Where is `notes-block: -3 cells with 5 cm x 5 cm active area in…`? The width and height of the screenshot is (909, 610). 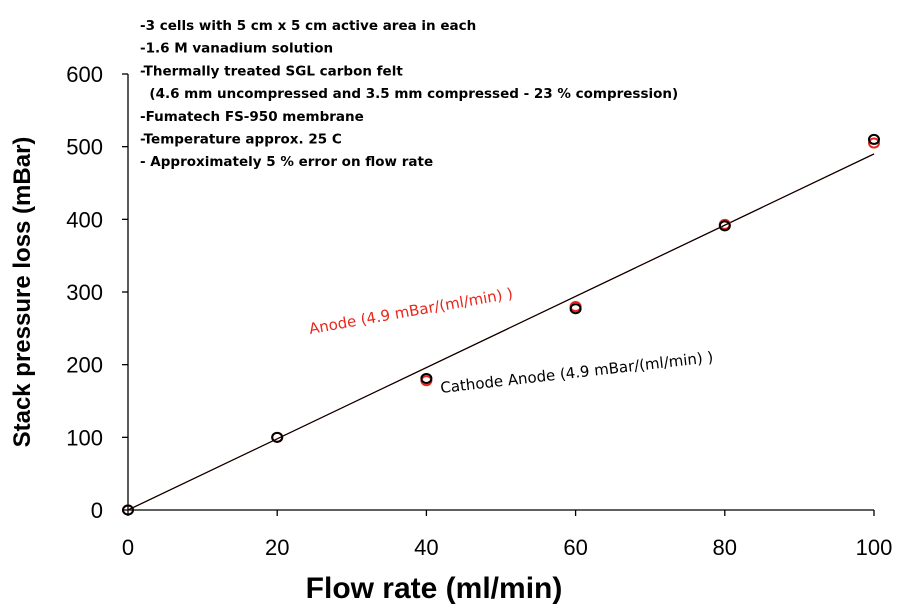 notes-block: -3 cells with 5 cm x 5 cm active area in… is located at coordinates (409, 94).